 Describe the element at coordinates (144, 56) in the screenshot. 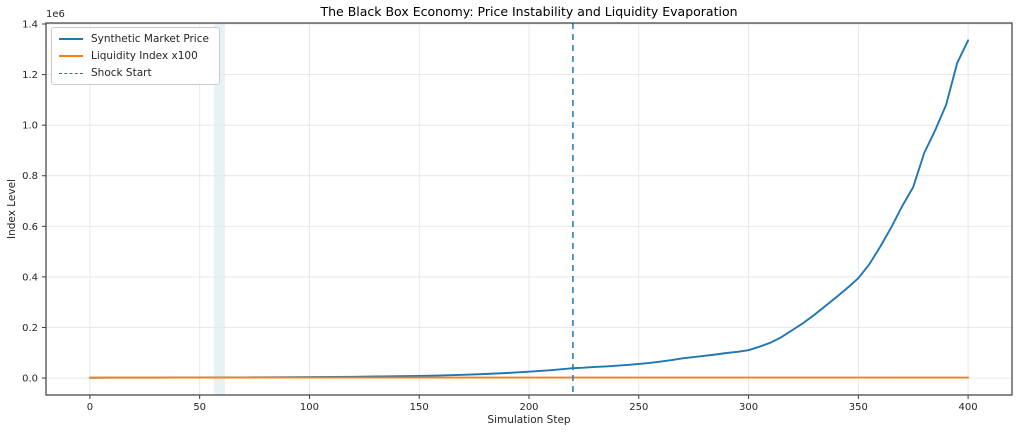

I see `legend-label-liquidity: Liquidity Index x100` at that location.